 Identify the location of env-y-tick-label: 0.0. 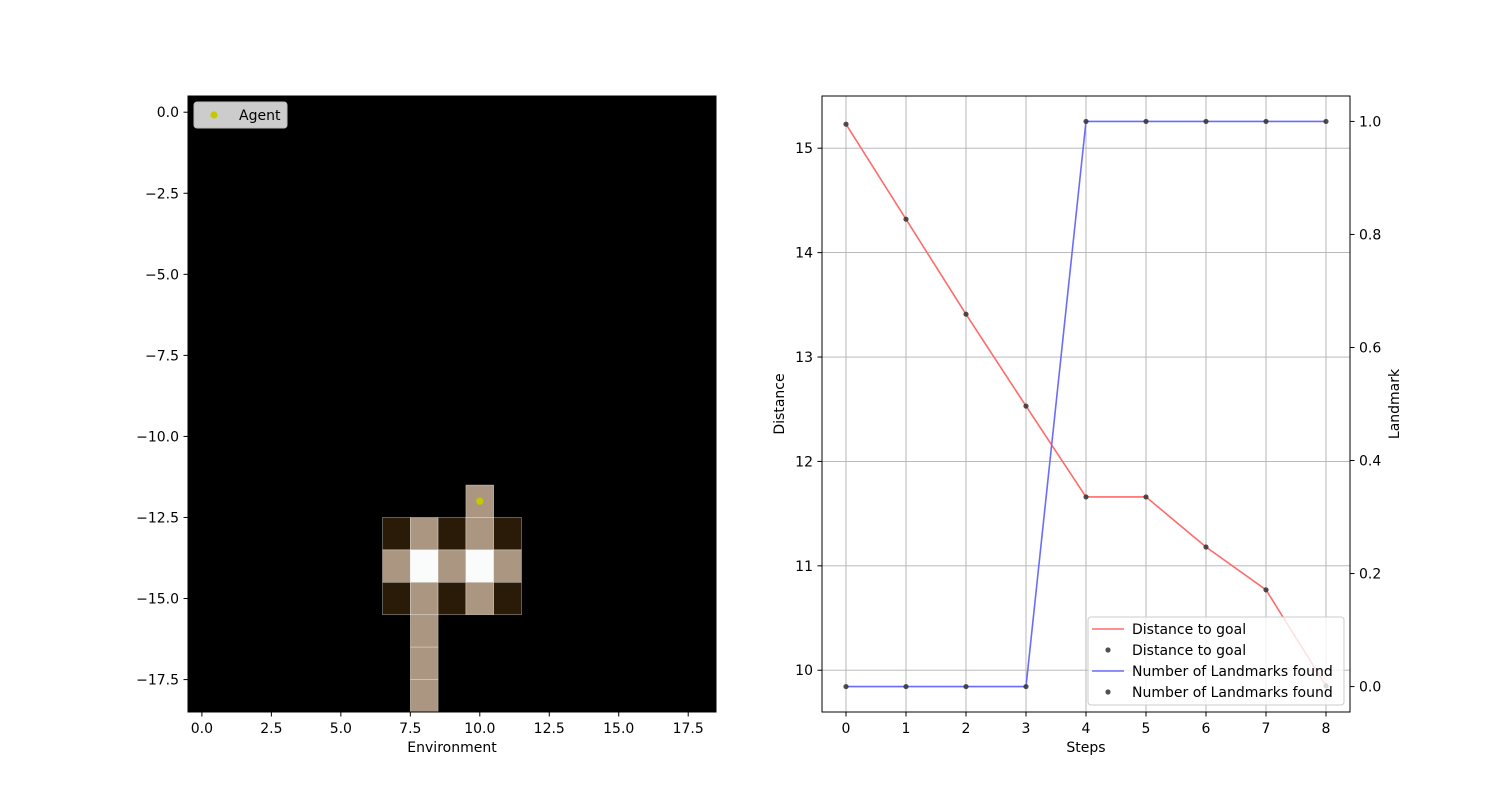
(168, 113).